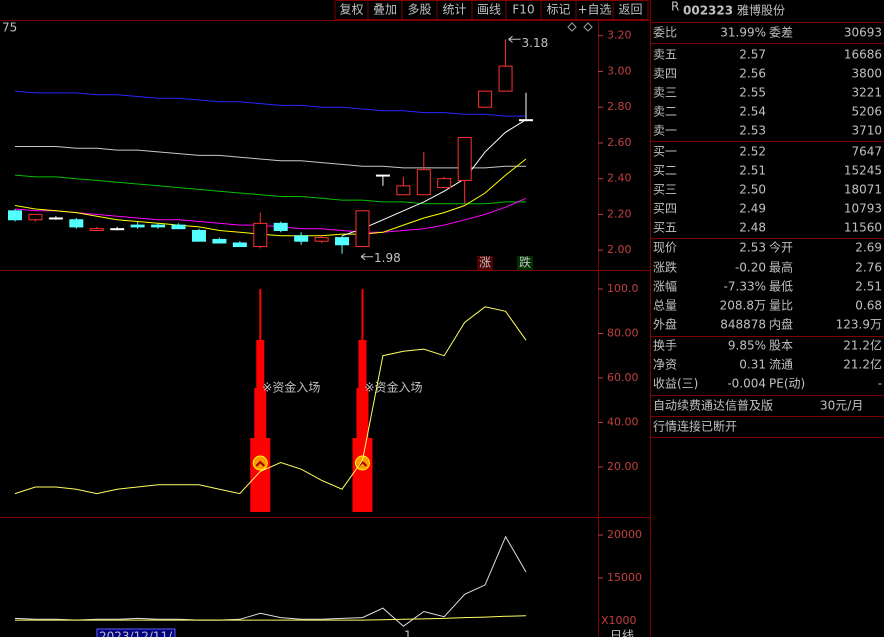  What do you see at coordinates (863, 228) in the screenshot?
I see `book-volume: 11560` at bounding box center [863, 228].